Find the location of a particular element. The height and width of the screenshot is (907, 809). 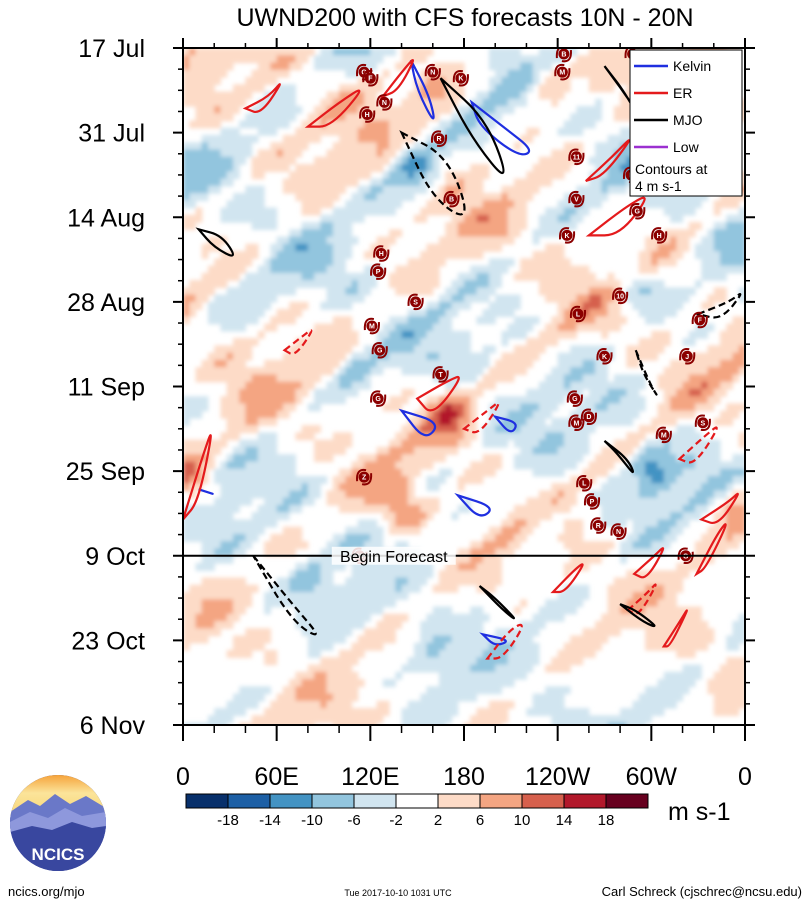

storm-name: G is located at coordinates (638, 212).